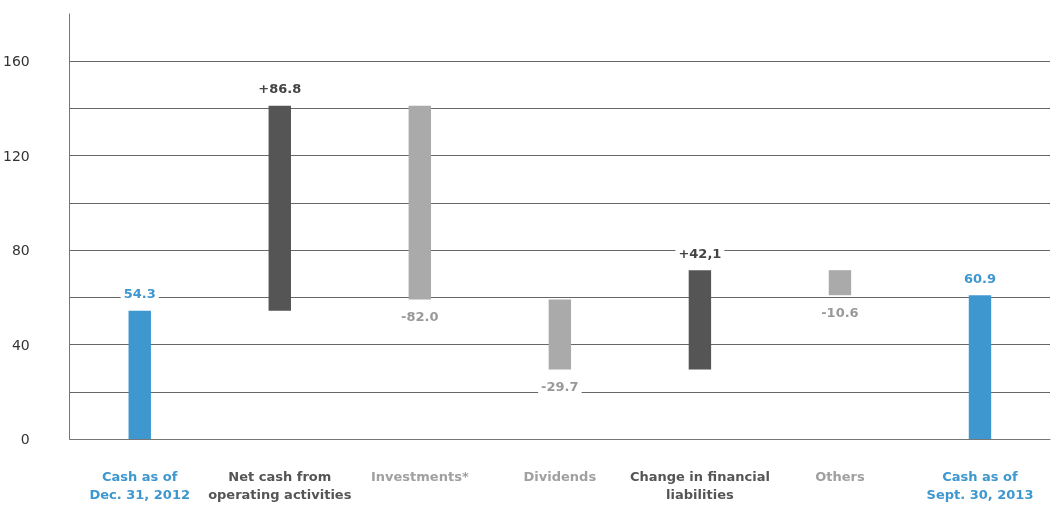 The height and width of the screenshot is (507, 1060). I want to click on x-tick-label: Change in financial liabilities, so click(699, 485).